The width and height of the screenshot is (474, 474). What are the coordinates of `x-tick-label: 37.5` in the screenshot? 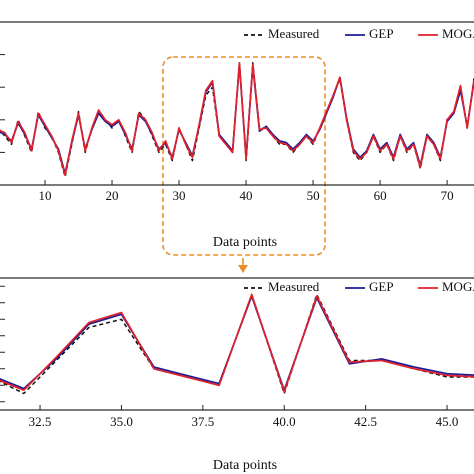 It's located at (202, 421).